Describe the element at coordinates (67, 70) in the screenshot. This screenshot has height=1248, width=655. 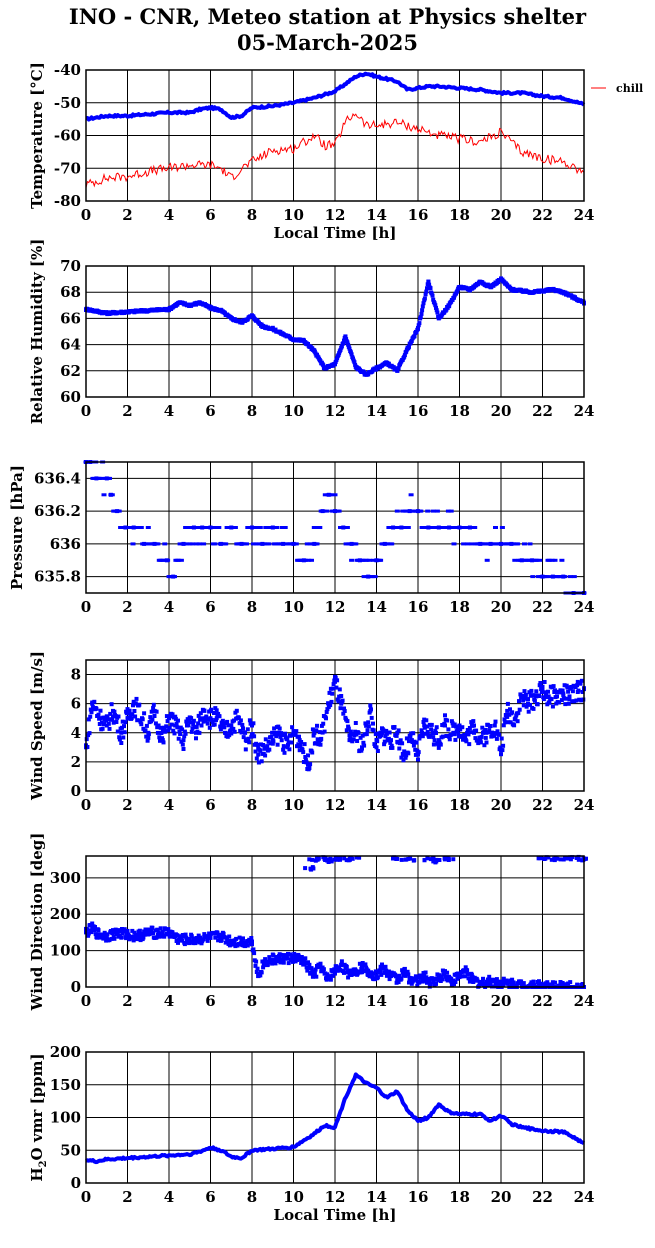
I see `y-tick-label: -40` at that location.